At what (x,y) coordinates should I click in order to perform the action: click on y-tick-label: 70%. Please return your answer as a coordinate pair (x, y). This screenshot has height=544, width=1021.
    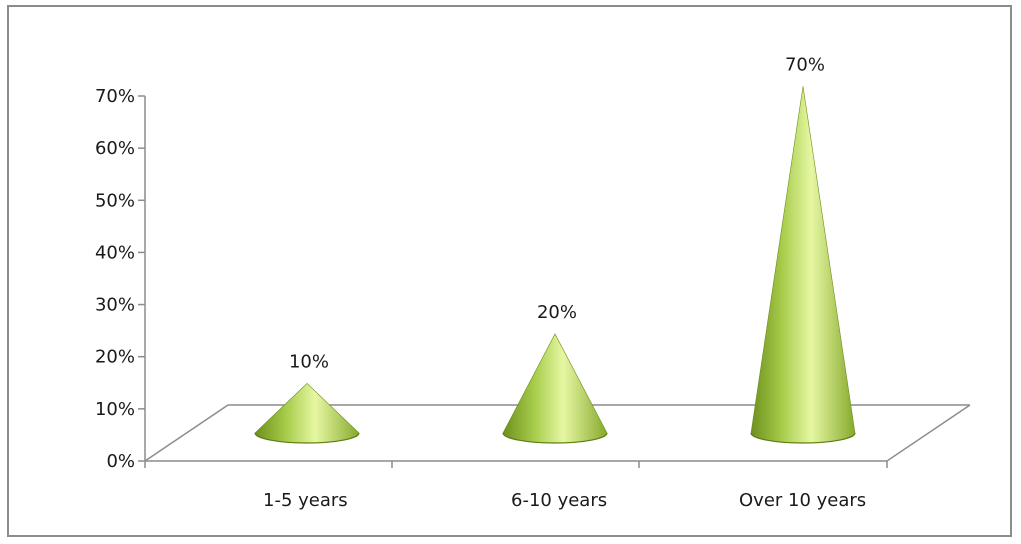
    Looking at the image, I should click on (115, 96).